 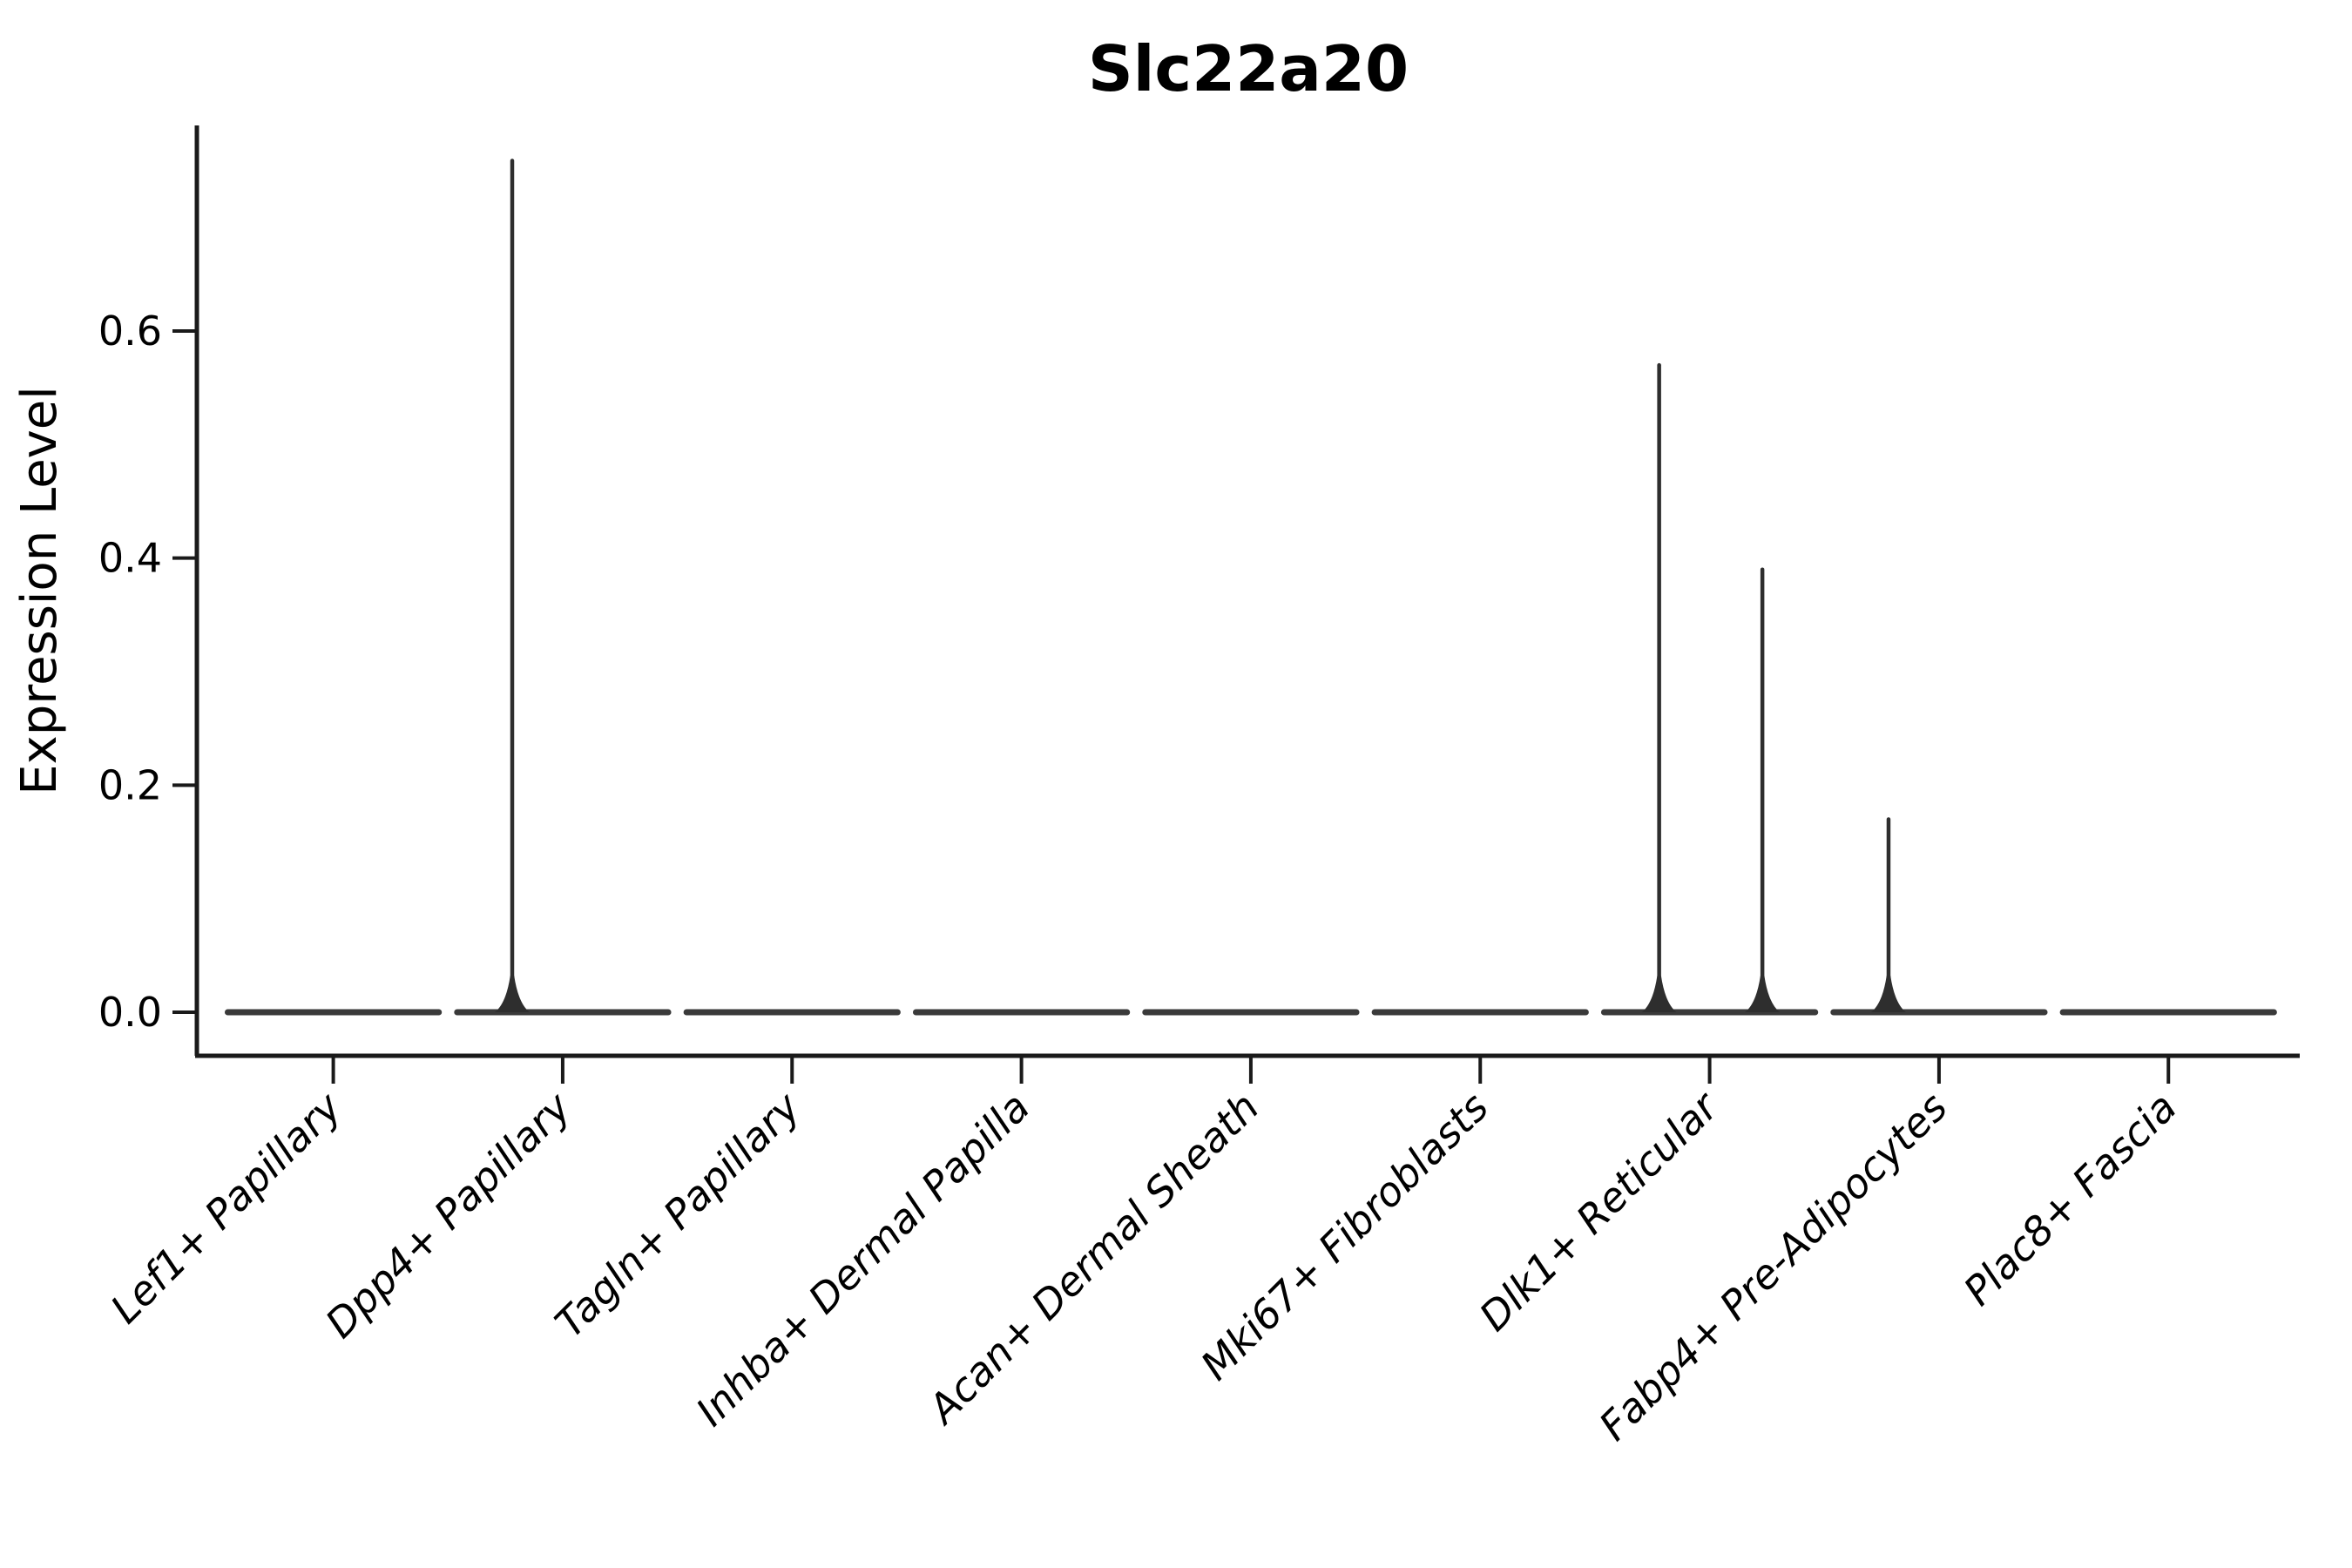 I want to click on x-tick-label-category: Tagln+ Papillary, so click(x=678, y=1215).